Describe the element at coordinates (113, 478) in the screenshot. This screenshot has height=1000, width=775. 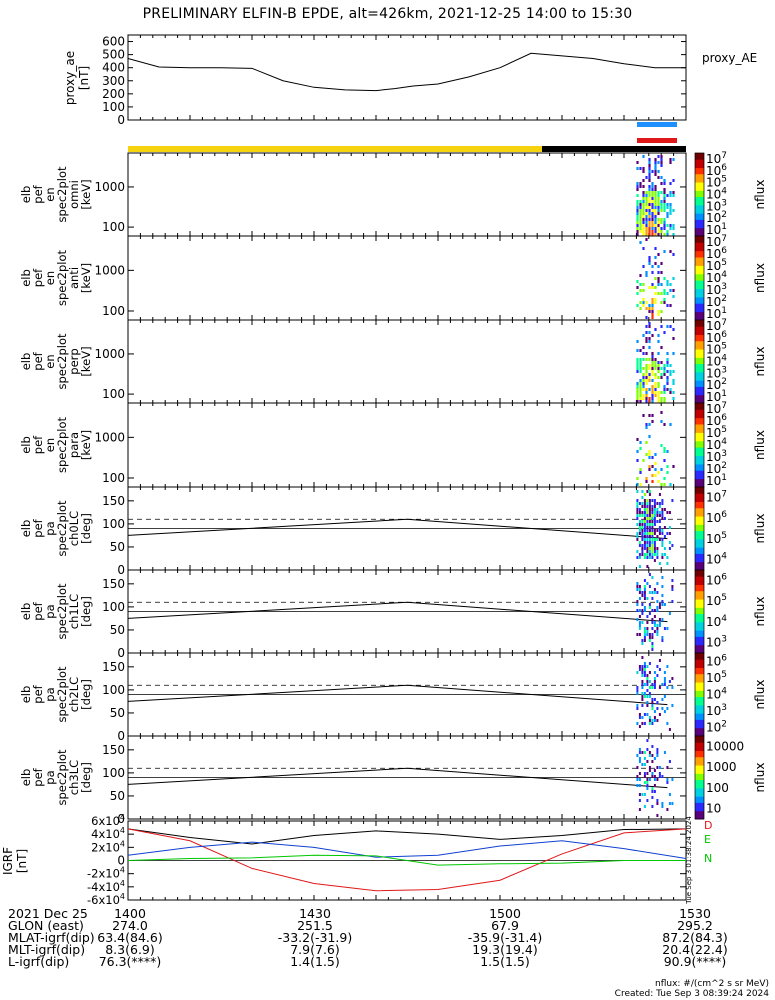
I see `energy-panel-3-ytick-label: 100` at that location.